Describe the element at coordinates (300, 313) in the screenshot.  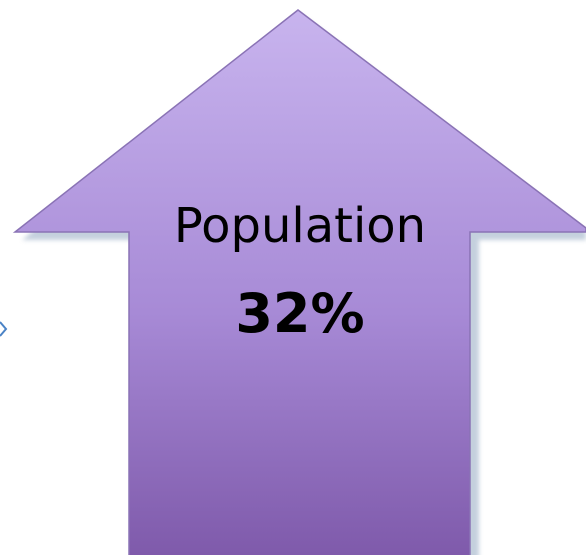
I see `arrow-value: 32%` at that location.